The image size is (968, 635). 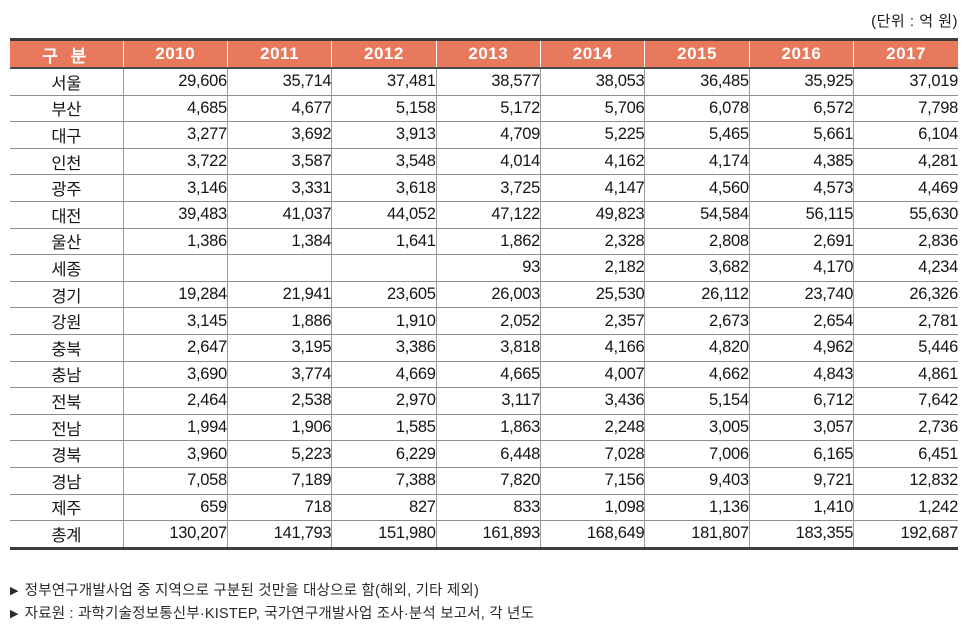 What do you see at coordinates (488, 108) in the screenshot?
I see `value-cell: 5,172` at bounding box center [488, 108].